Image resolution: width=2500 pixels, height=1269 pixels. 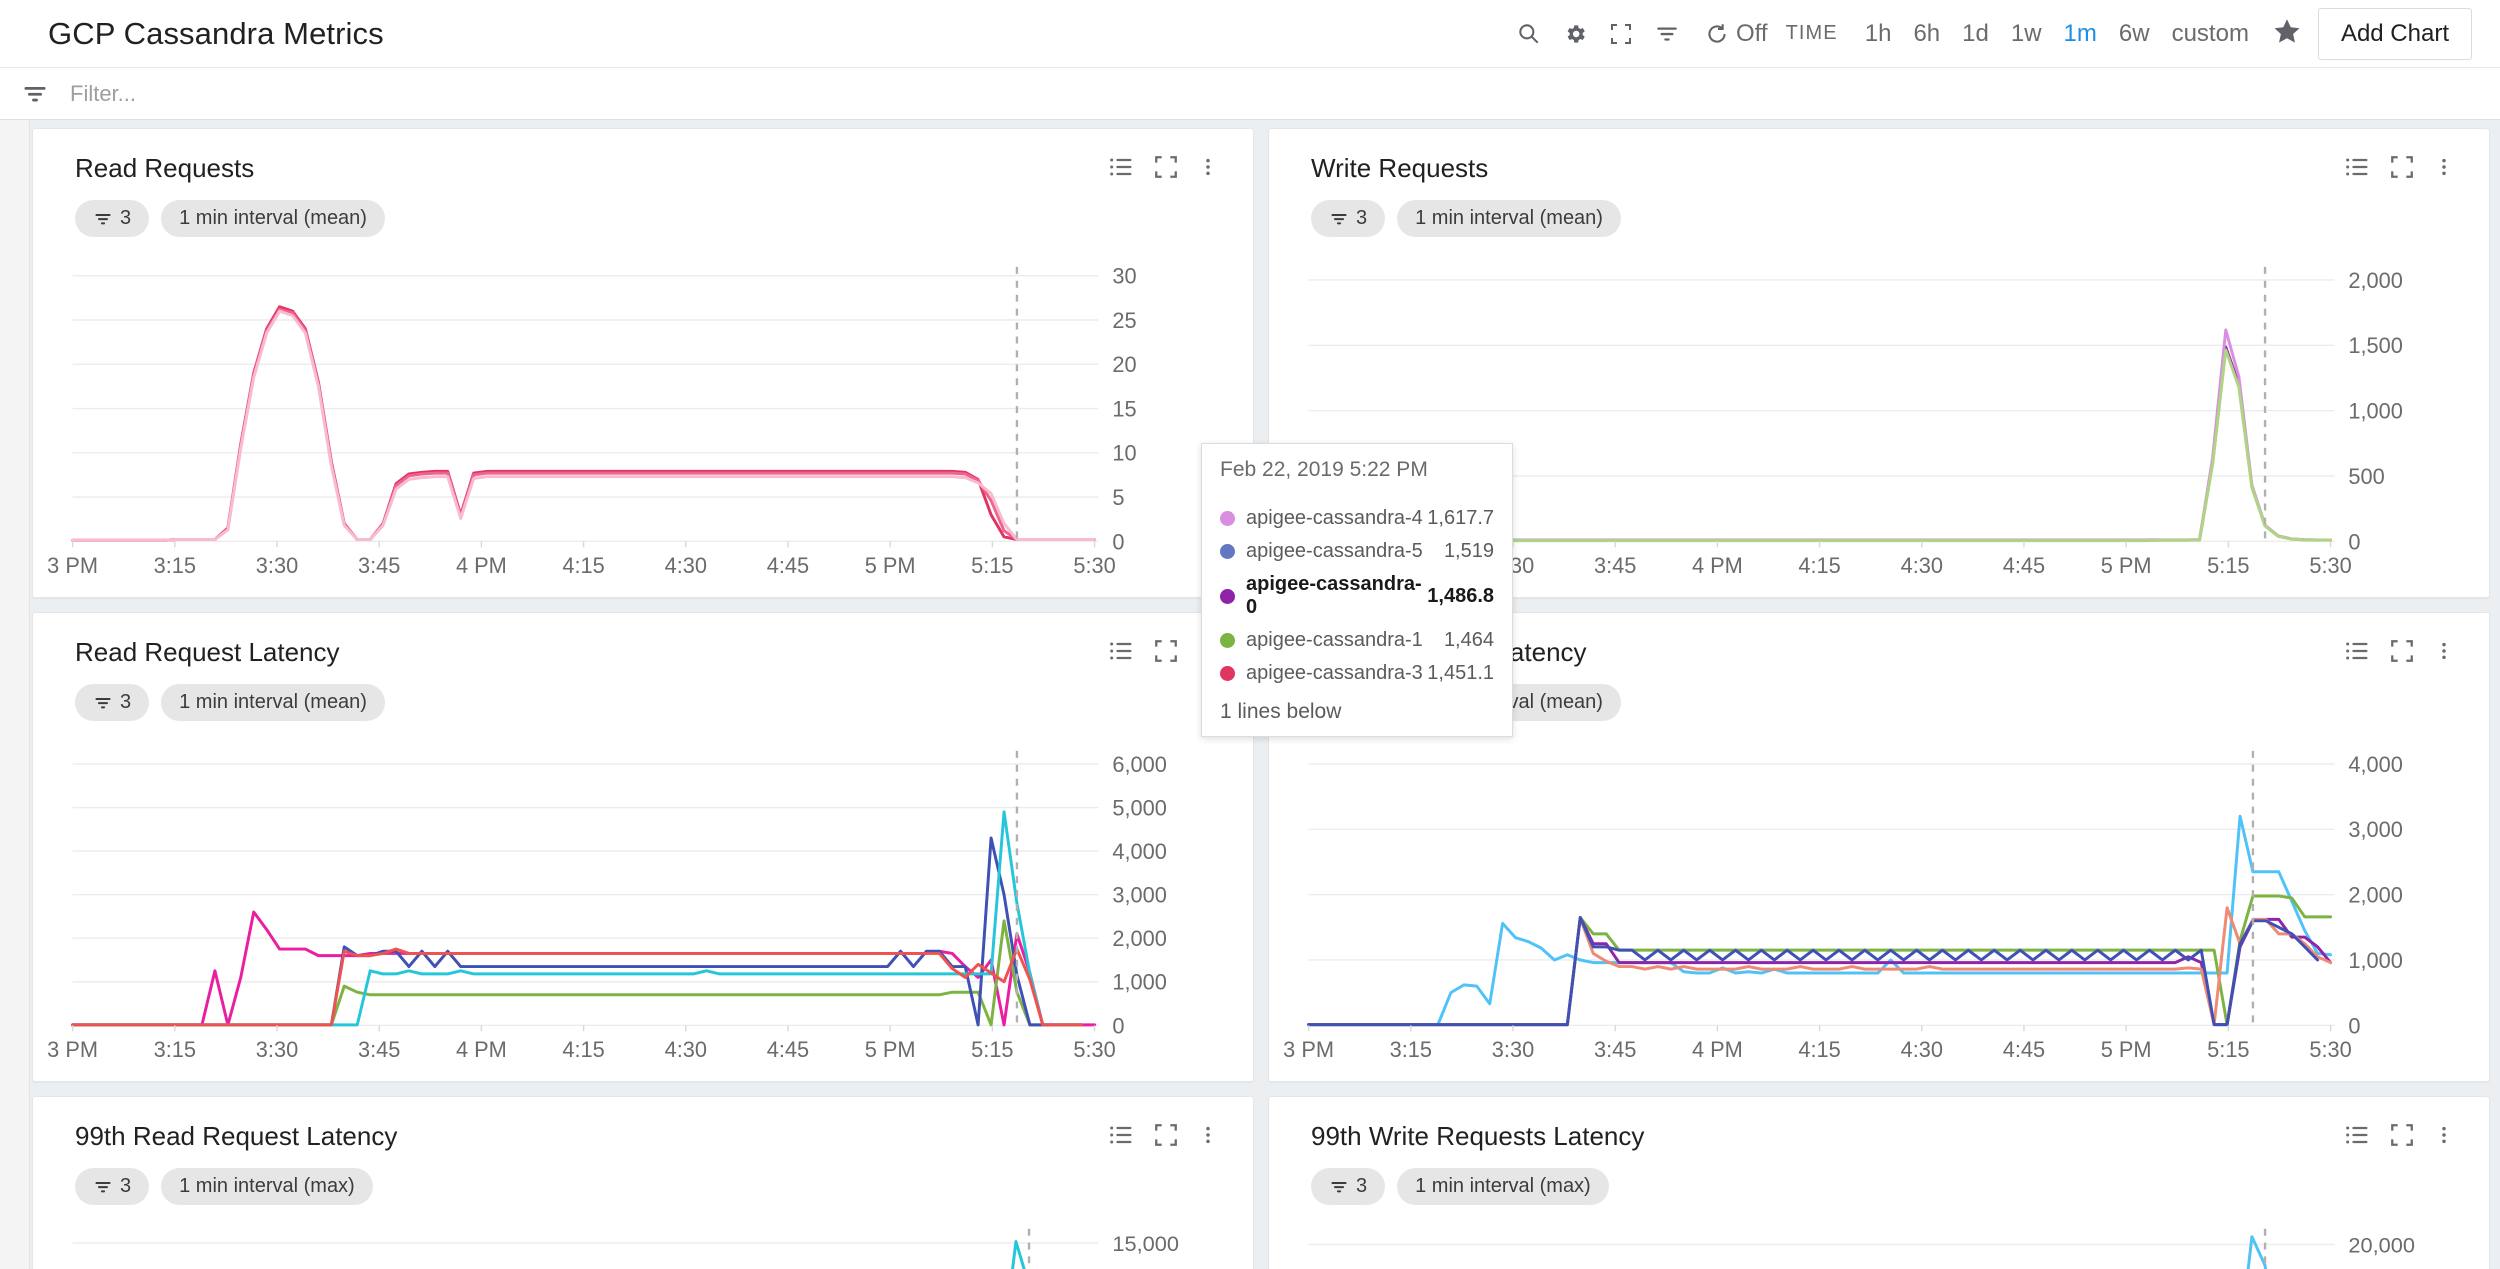 What do you see at coordinates (2080, 33) in the screenshot?
I see `time-range-1m: 1m` at bounding box center [2080, 33].